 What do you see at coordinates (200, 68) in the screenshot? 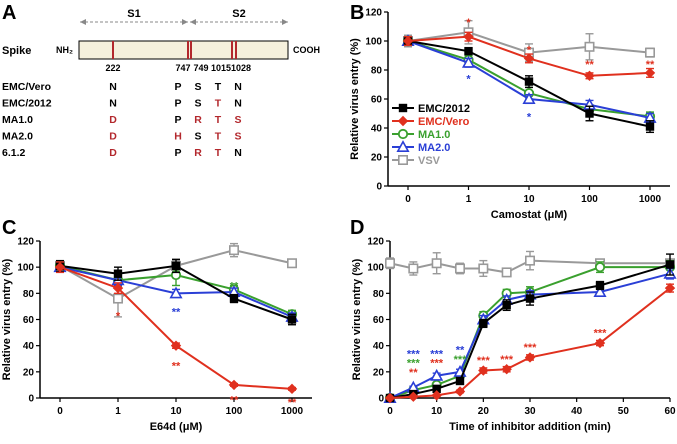
I see `position-749: 749` at bounding box center [200, 68].